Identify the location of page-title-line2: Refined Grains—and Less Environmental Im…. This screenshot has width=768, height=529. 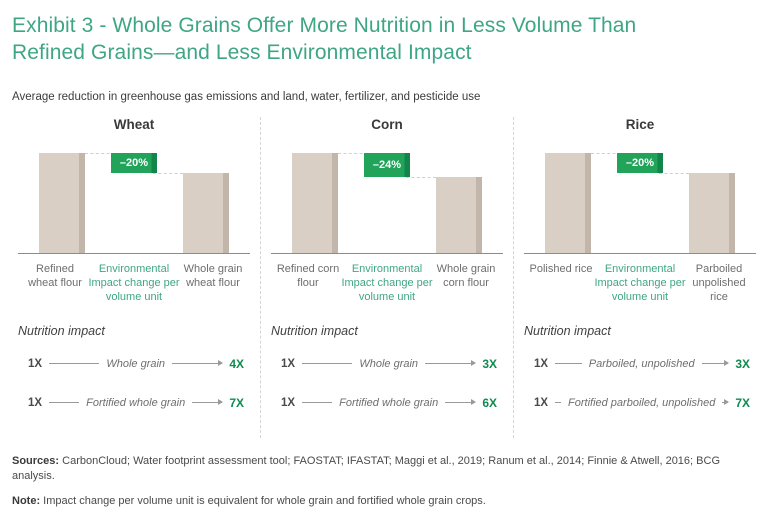
(242, 53).